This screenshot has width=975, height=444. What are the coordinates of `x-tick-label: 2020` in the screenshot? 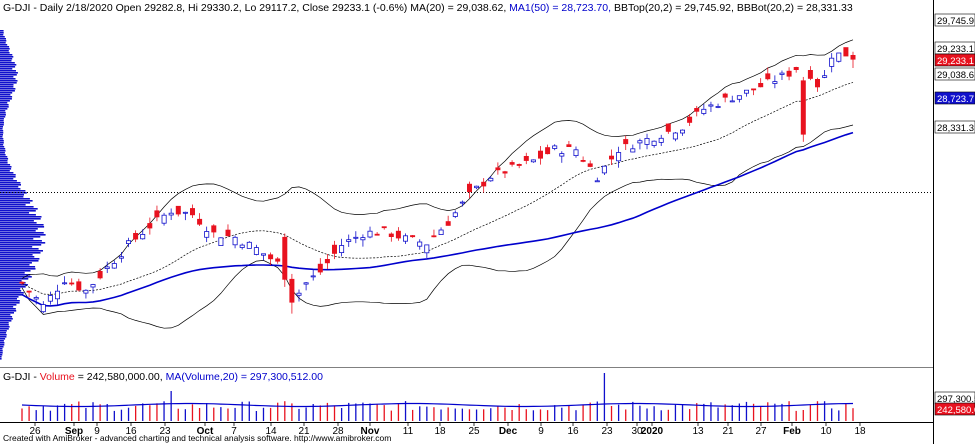 It's located at (652, 431).